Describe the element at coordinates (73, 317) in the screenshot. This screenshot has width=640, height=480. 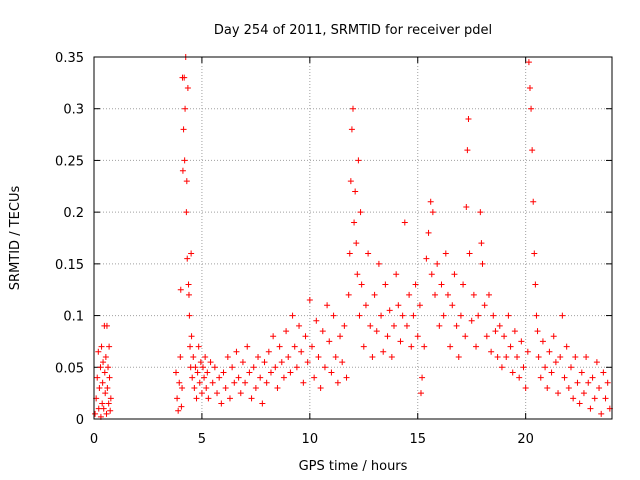
I see `y-tick-label: 0.1` at that location.